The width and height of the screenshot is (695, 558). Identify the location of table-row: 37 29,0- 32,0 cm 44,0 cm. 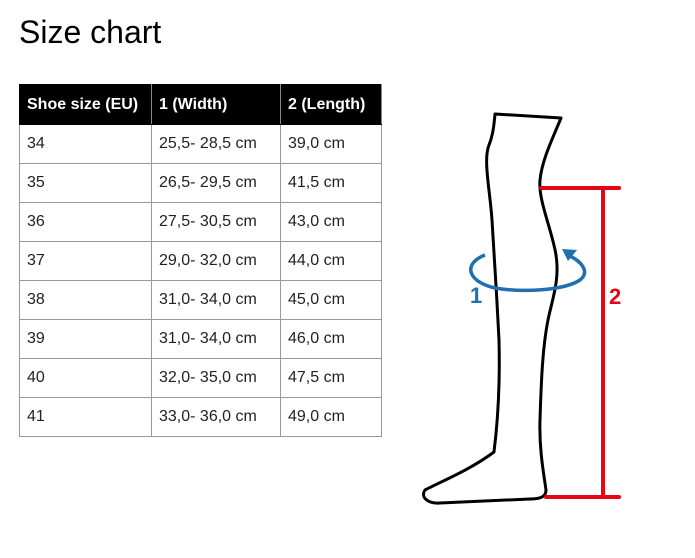
(200, 261).